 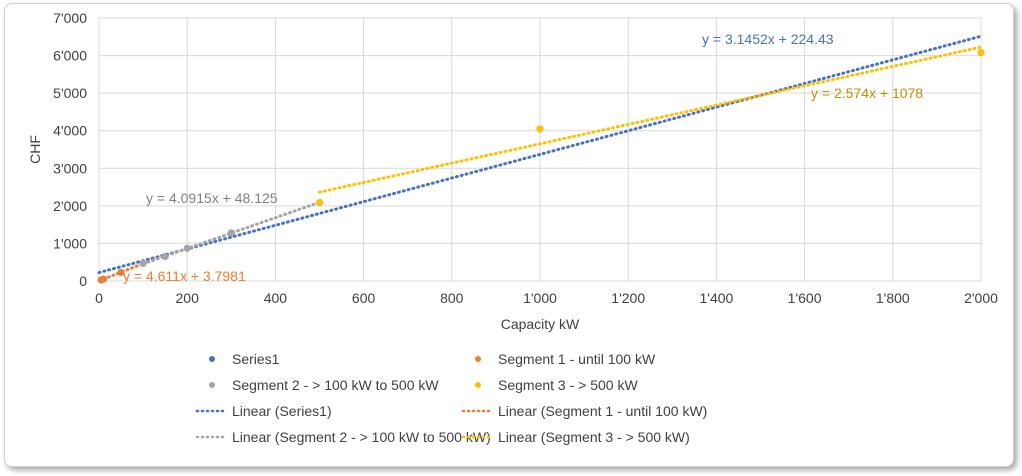 What do you see at coordinates (805, 298) in the screenshot?
I see `x-tick-label: 1'600` at bounding box center [805, 298].